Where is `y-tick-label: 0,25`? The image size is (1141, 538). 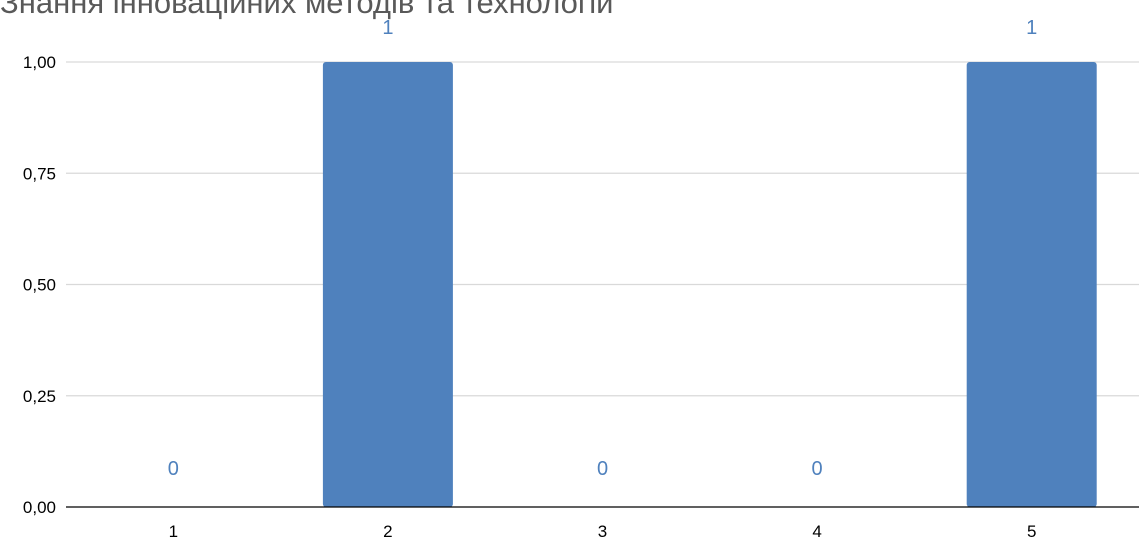 y-tick-label: 0,25 is located at coordinates (39, 396).